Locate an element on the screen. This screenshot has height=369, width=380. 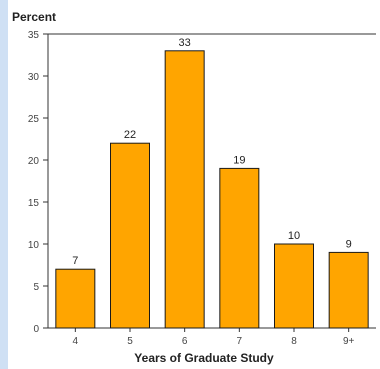
x-tick-label: 5 is located at coordinates (130, 341).